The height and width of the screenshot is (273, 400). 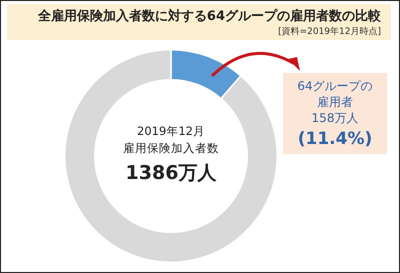 I want to click on text: 2019年12月, so click(x=171, y=131).